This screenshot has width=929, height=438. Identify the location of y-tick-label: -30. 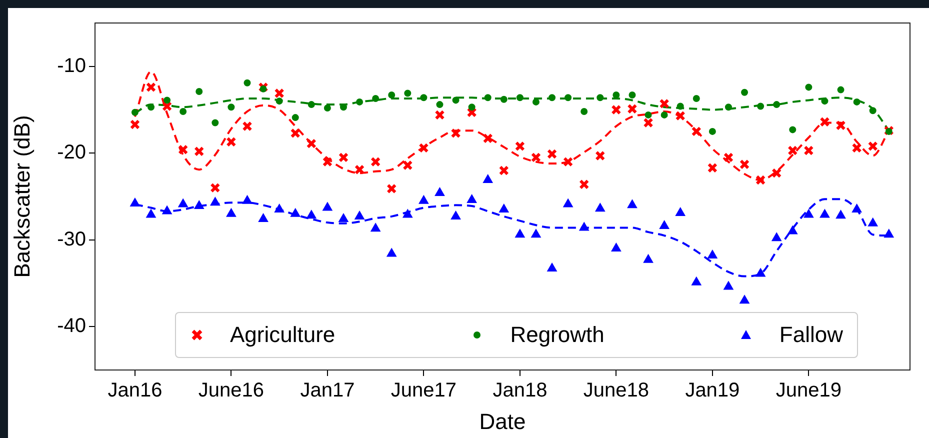
(71, 239).